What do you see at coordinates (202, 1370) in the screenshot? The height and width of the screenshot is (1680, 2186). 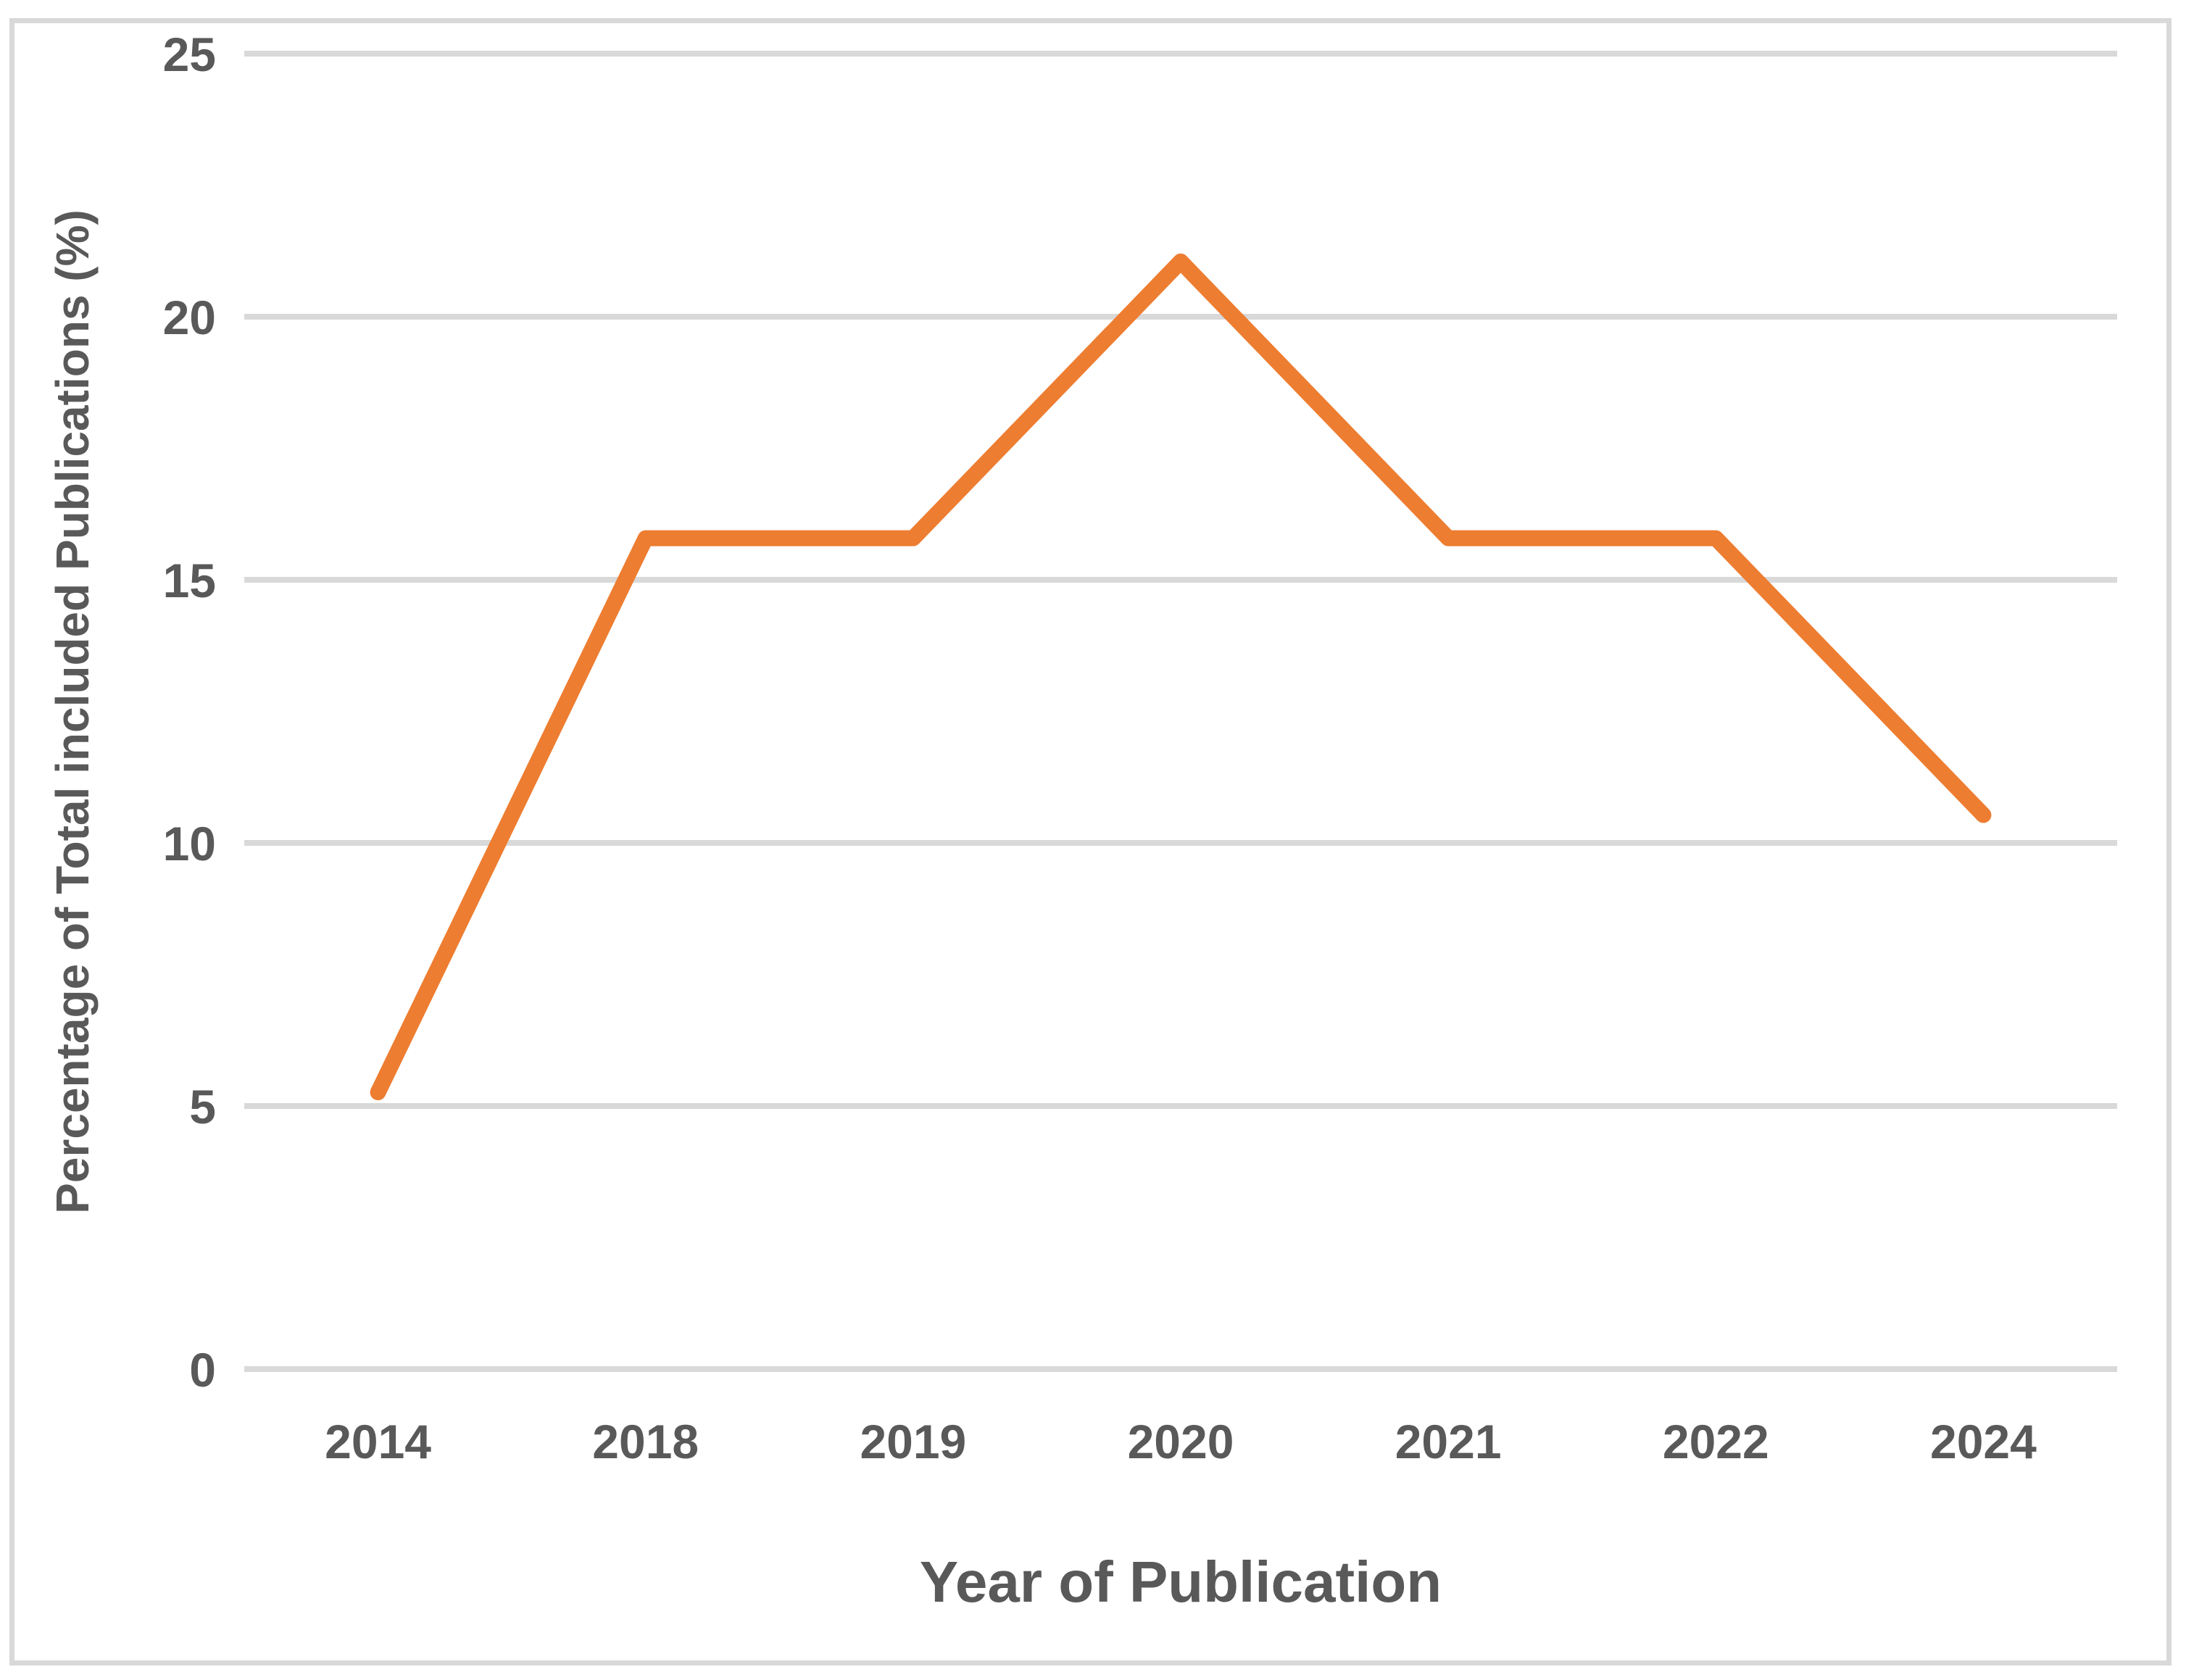 I see `y-tick-label: 0` at bounding box center [202, 1370].